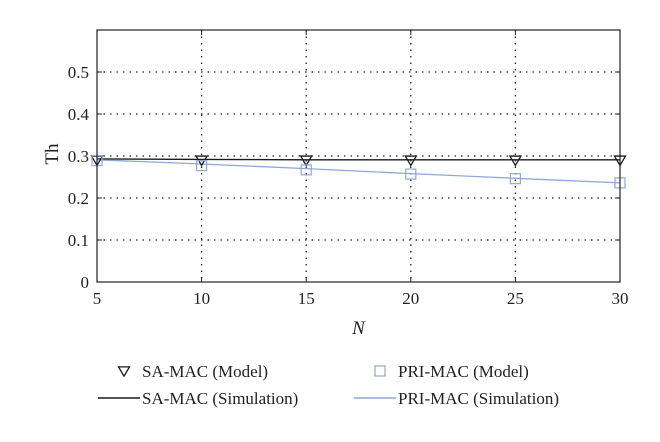 The height and width of the screenshot is (442, 660). I want to click on legend-marker-triangle, so click(124, 372).